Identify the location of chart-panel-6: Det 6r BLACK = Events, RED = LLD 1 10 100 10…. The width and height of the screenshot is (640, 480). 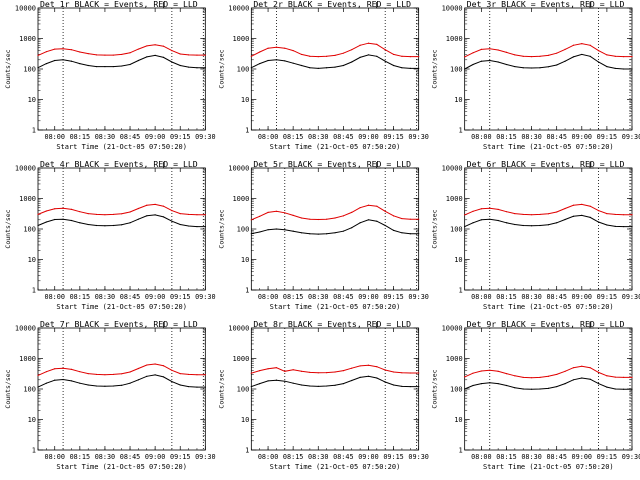
(535, 235).